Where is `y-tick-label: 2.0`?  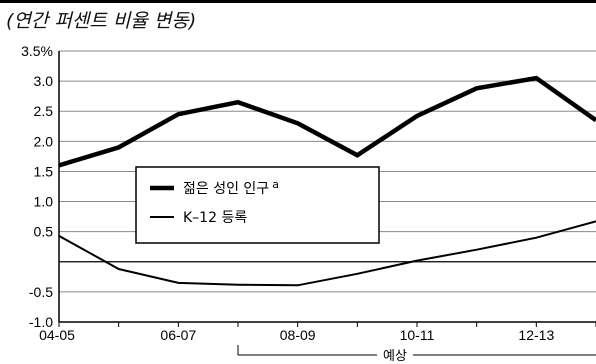 y-tick-label: 2.0 is located at coordinates (44, 141).